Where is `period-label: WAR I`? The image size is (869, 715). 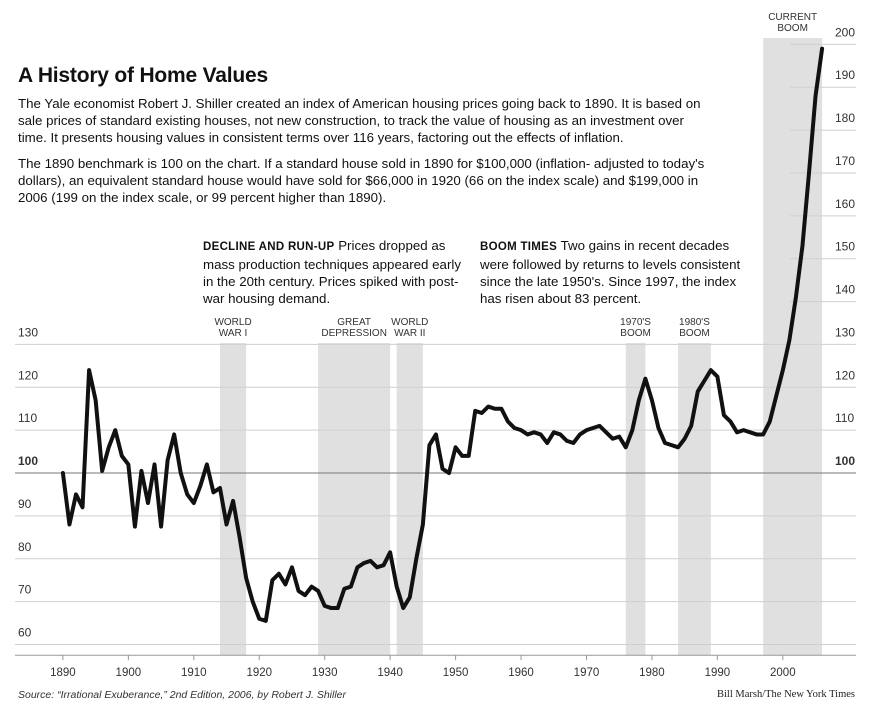
period-label: WAR I is located at coordinates (233, 333).